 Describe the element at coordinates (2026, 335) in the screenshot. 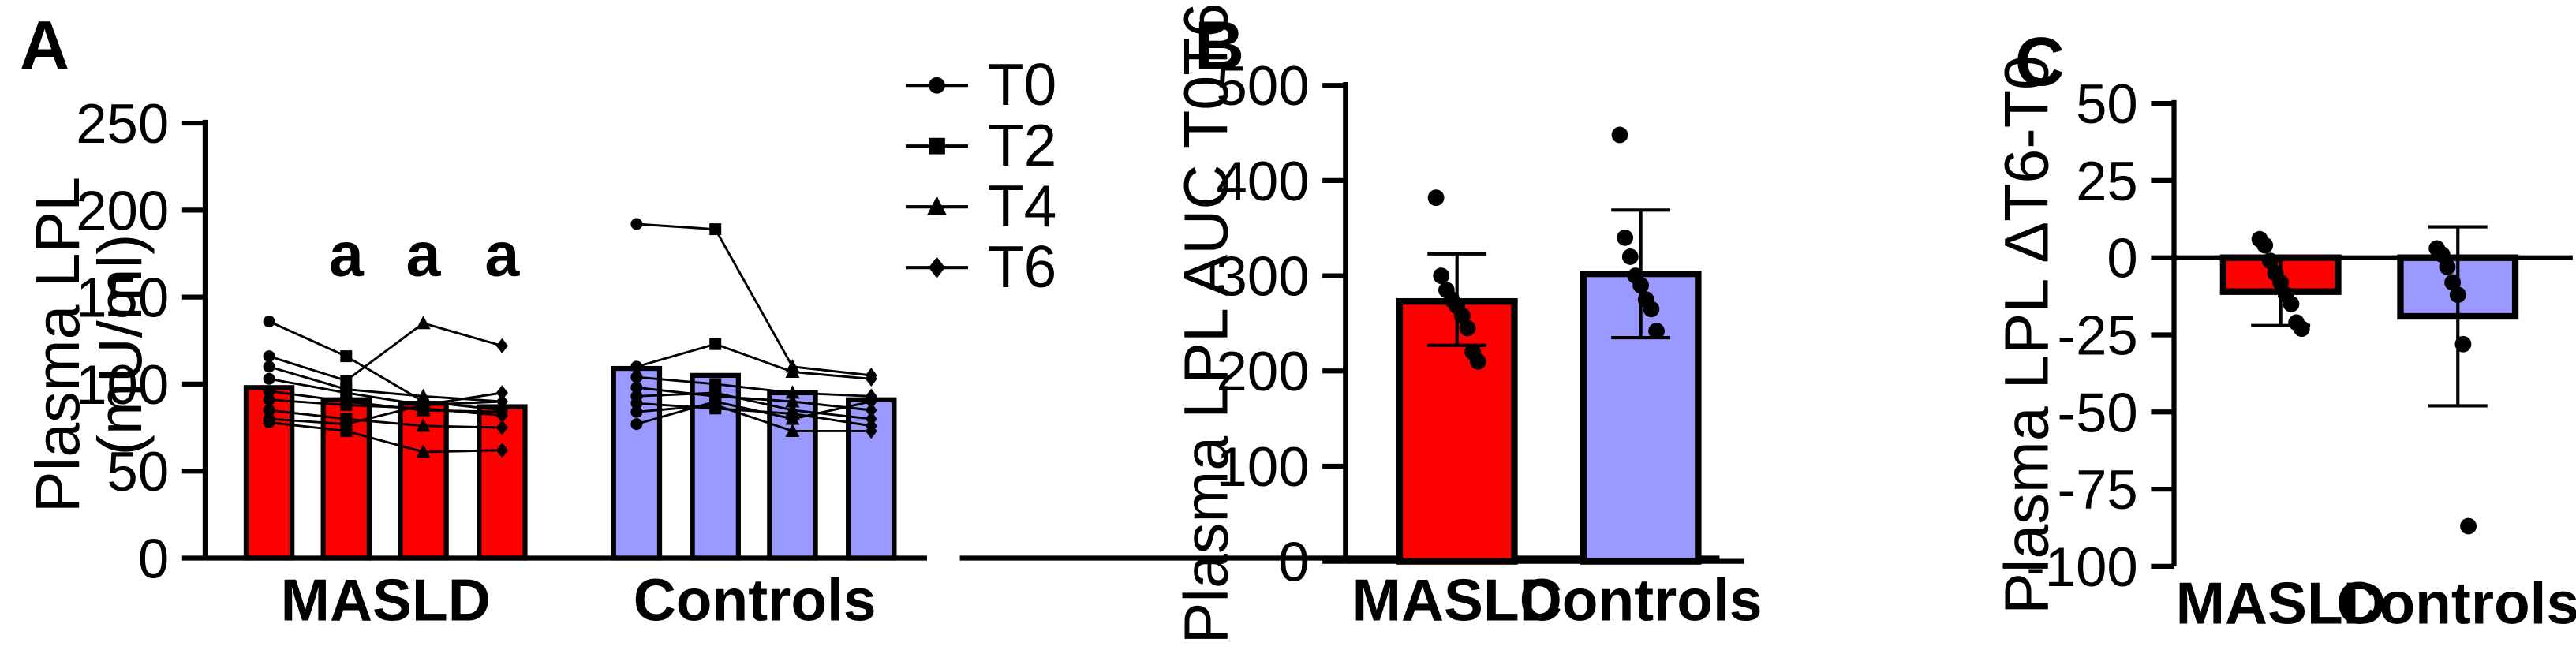

I see `y-axis-title: Plasma LPL ΔT6-T0` at that location.